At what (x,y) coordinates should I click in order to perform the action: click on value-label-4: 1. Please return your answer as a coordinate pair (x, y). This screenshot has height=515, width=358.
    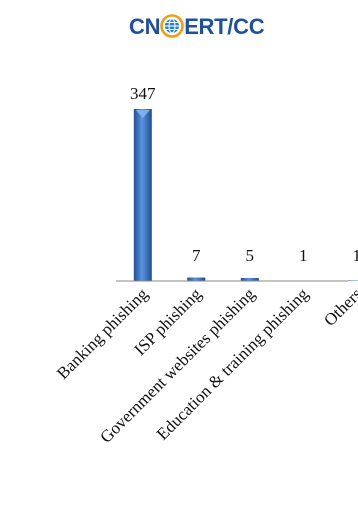
    Looking at the image, I should click on (355, 255).